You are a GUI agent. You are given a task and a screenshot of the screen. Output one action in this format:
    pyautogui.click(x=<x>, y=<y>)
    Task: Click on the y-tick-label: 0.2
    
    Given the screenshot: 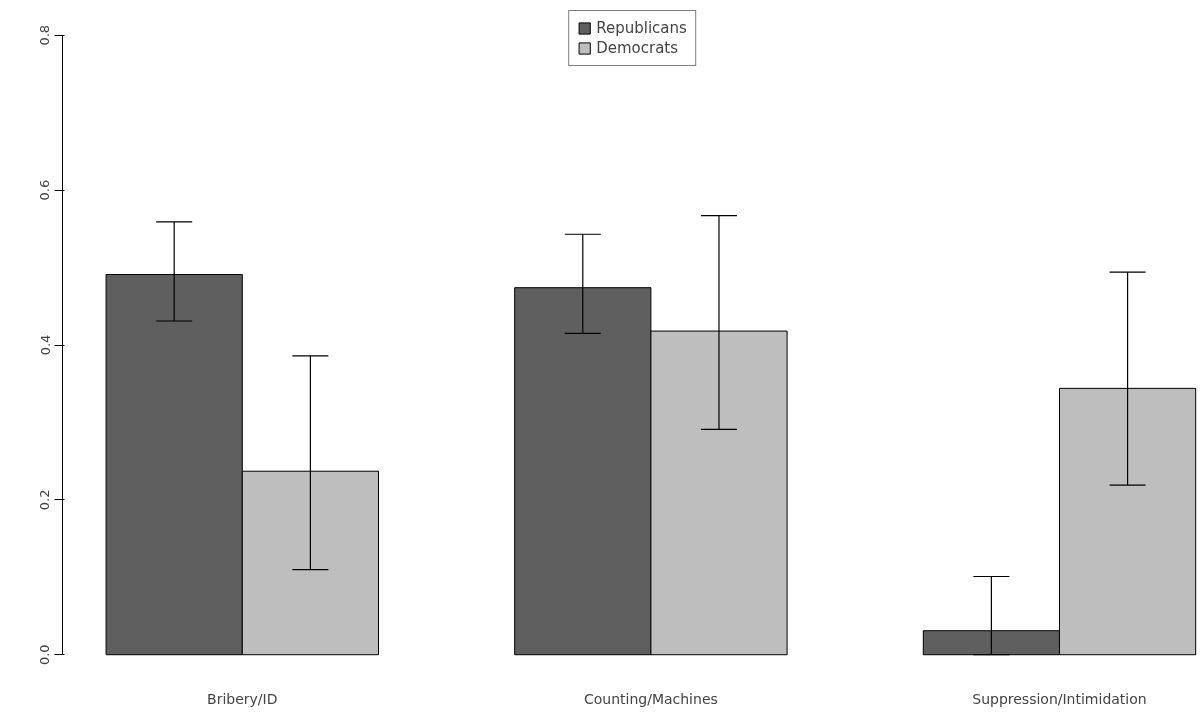 What is the action you would take?
    pyautogui.click(x=45, y=500)
    